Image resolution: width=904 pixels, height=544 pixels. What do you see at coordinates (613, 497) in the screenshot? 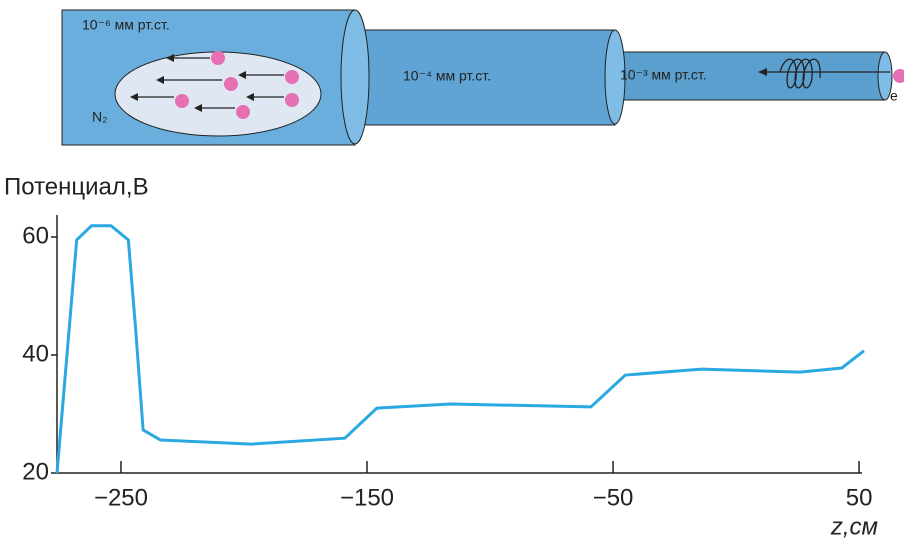
I see `x-tick-label: −50` at bounding box center [613, 497].